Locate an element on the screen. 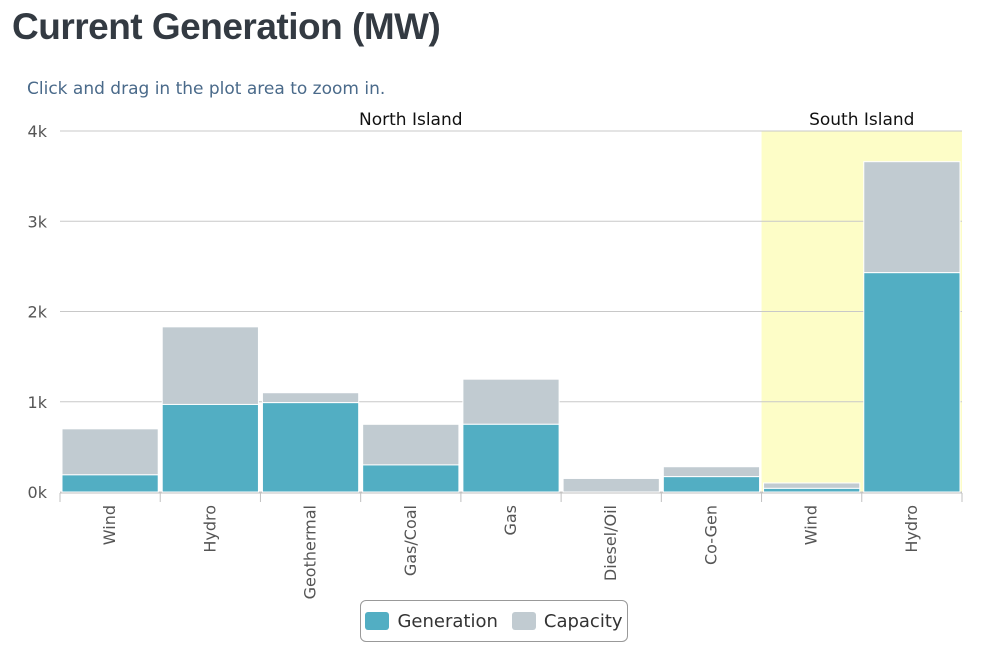  x-tick-label: Geothermal is located at coordinates (310, 552).